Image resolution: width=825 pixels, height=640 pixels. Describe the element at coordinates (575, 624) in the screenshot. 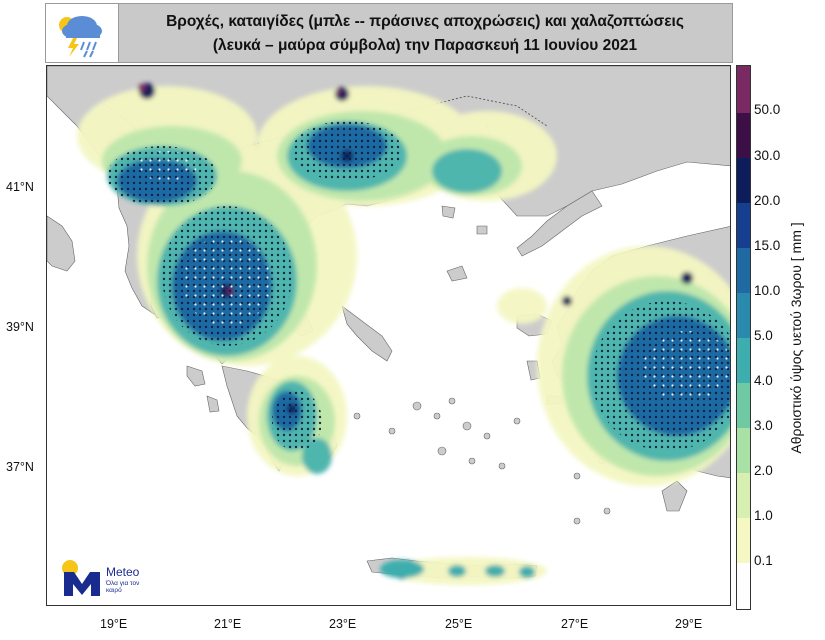

I see `lon-label-27: 27°E` at that location.